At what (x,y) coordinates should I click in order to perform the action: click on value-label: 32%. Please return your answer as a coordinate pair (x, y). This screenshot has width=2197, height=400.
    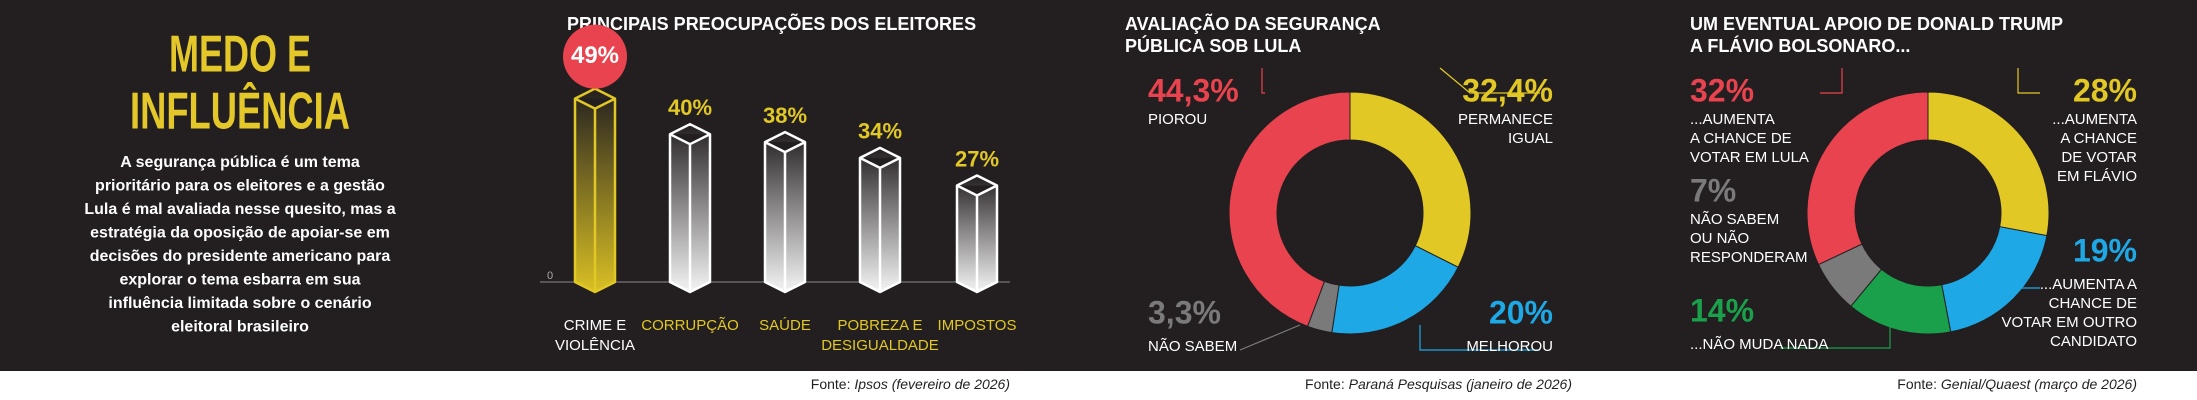
    Looking at the image, I should click on (1722, 90).